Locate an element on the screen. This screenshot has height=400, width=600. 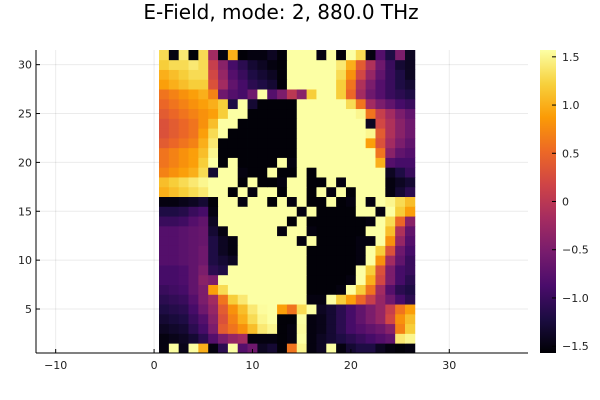
colorbar-tick-label: 0 is located at coordinates (565, 202).